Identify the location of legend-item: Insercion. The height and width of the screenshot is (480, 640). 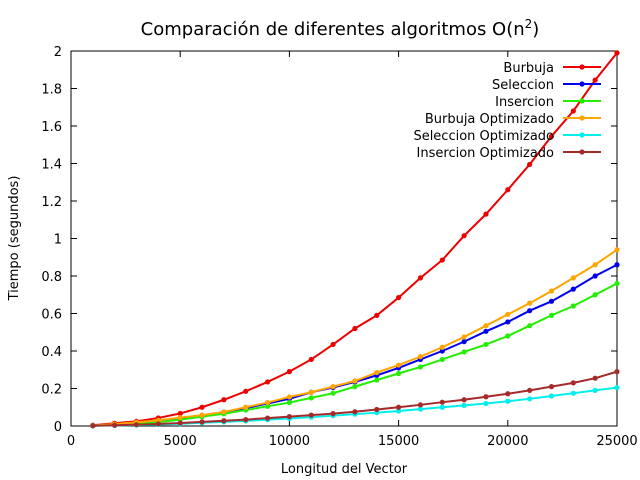
(548, 102).